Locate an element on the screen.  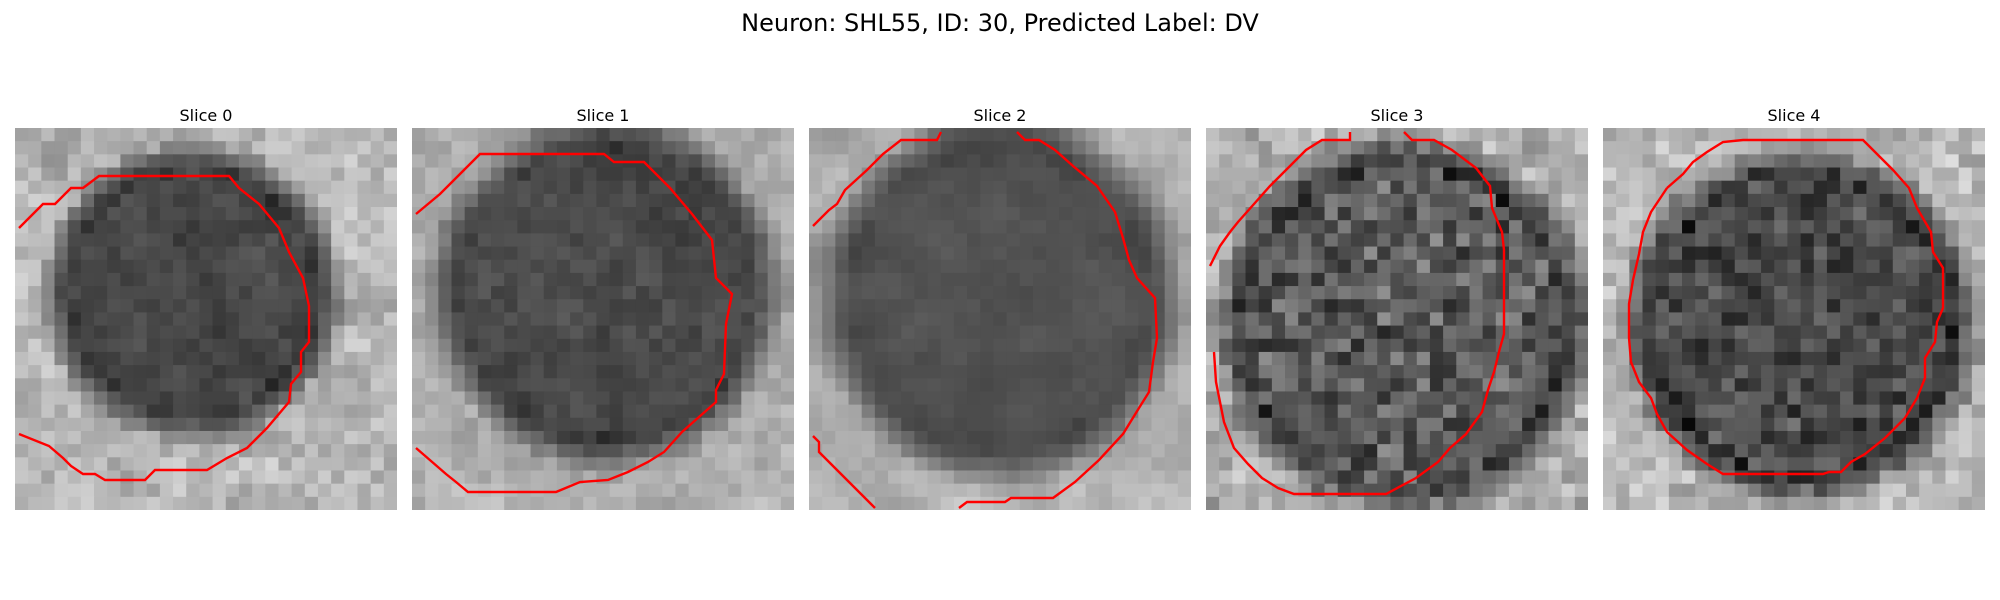
slice-panel-3: Slice 3 is located at coordinates (1397, 307).